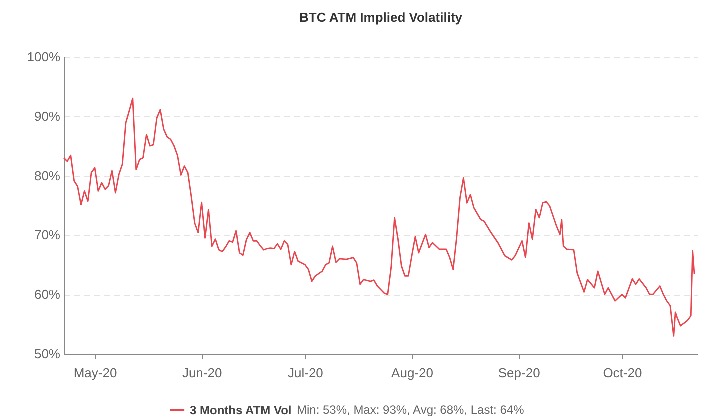 Image resolution: width=728 pixels, height=418 pixels. What do you see at coordinates (519, 373) in the screenshot?
I see `x-tick-label: Sep-20` at bounding box center [519, 373].